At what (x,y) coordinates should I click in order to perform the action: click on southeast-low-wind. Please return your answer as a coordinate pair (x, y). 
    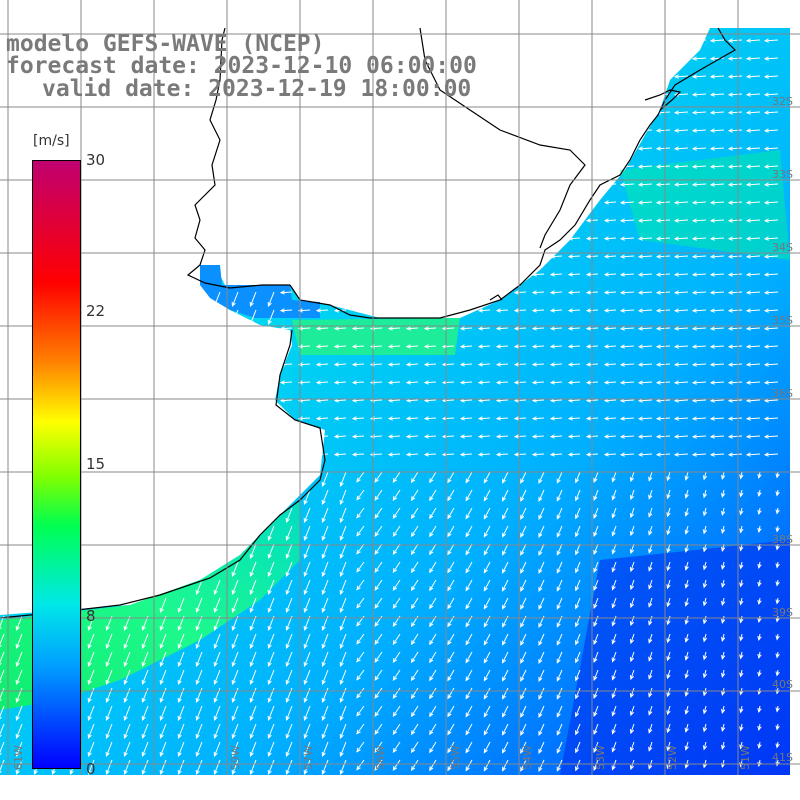
    Looking at the image, I should click on (675, 657).